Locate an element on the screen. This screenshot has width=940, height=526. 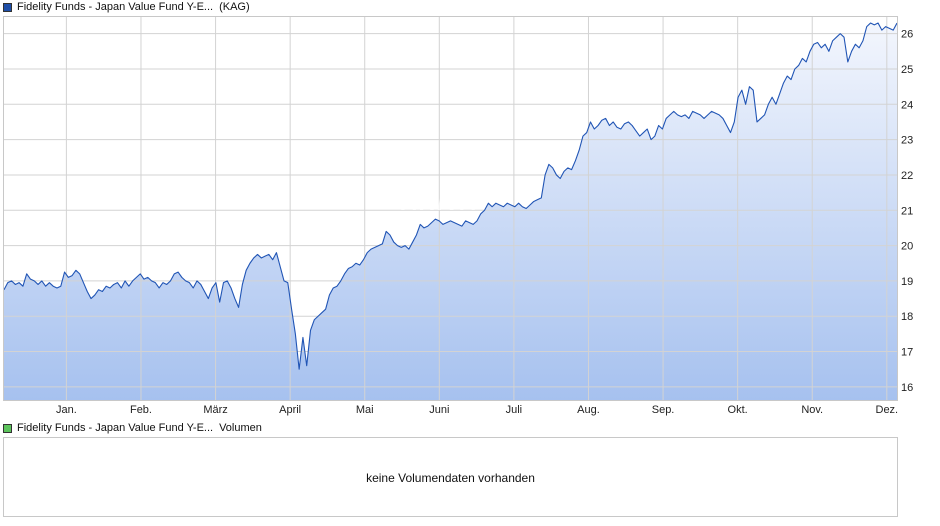
x-tick-label: Juni is located at coordinates (439, 410).